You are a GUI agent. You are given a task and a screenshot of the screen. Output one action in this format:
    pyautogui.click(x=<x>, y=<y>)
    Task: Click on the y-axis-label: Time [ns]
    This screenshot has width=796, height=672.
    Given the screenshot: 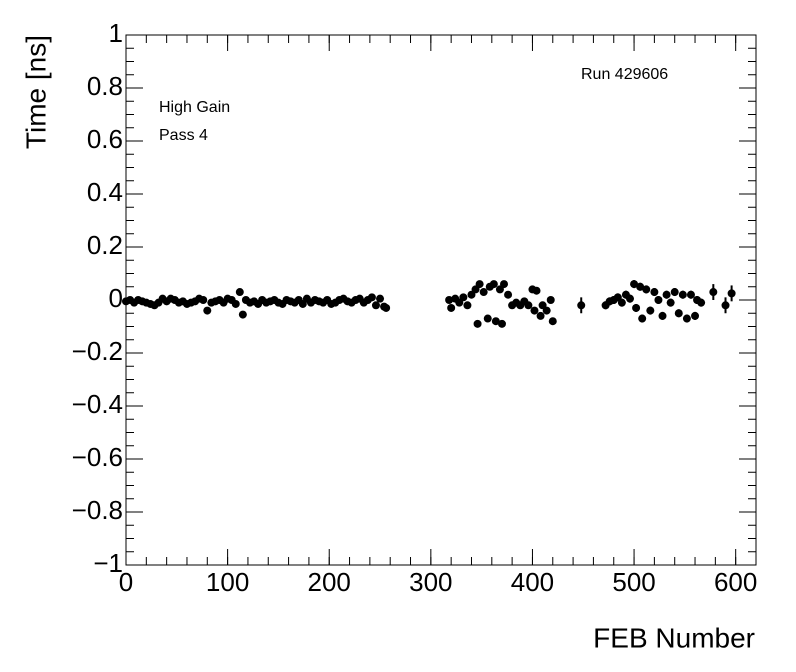 What is the action you would take?
    pyautogui.click(x=35, y=92)
    